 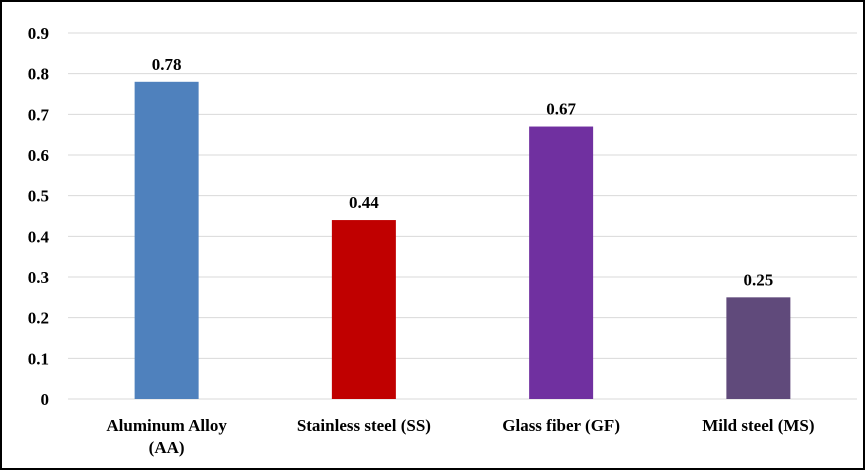 What do you see at coordinates (167, 64) in the screenshot?
I see `bar-value-label: 0.78` at bounding box center [167, 64].